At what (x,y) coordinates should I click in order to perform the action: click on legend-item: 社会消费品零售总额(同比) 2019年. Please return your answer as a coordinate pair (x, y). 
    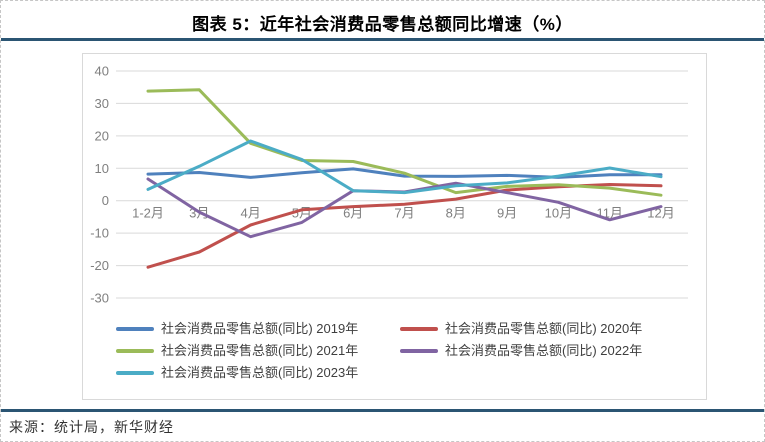
    Looking at the image, I should click on (258, 329).